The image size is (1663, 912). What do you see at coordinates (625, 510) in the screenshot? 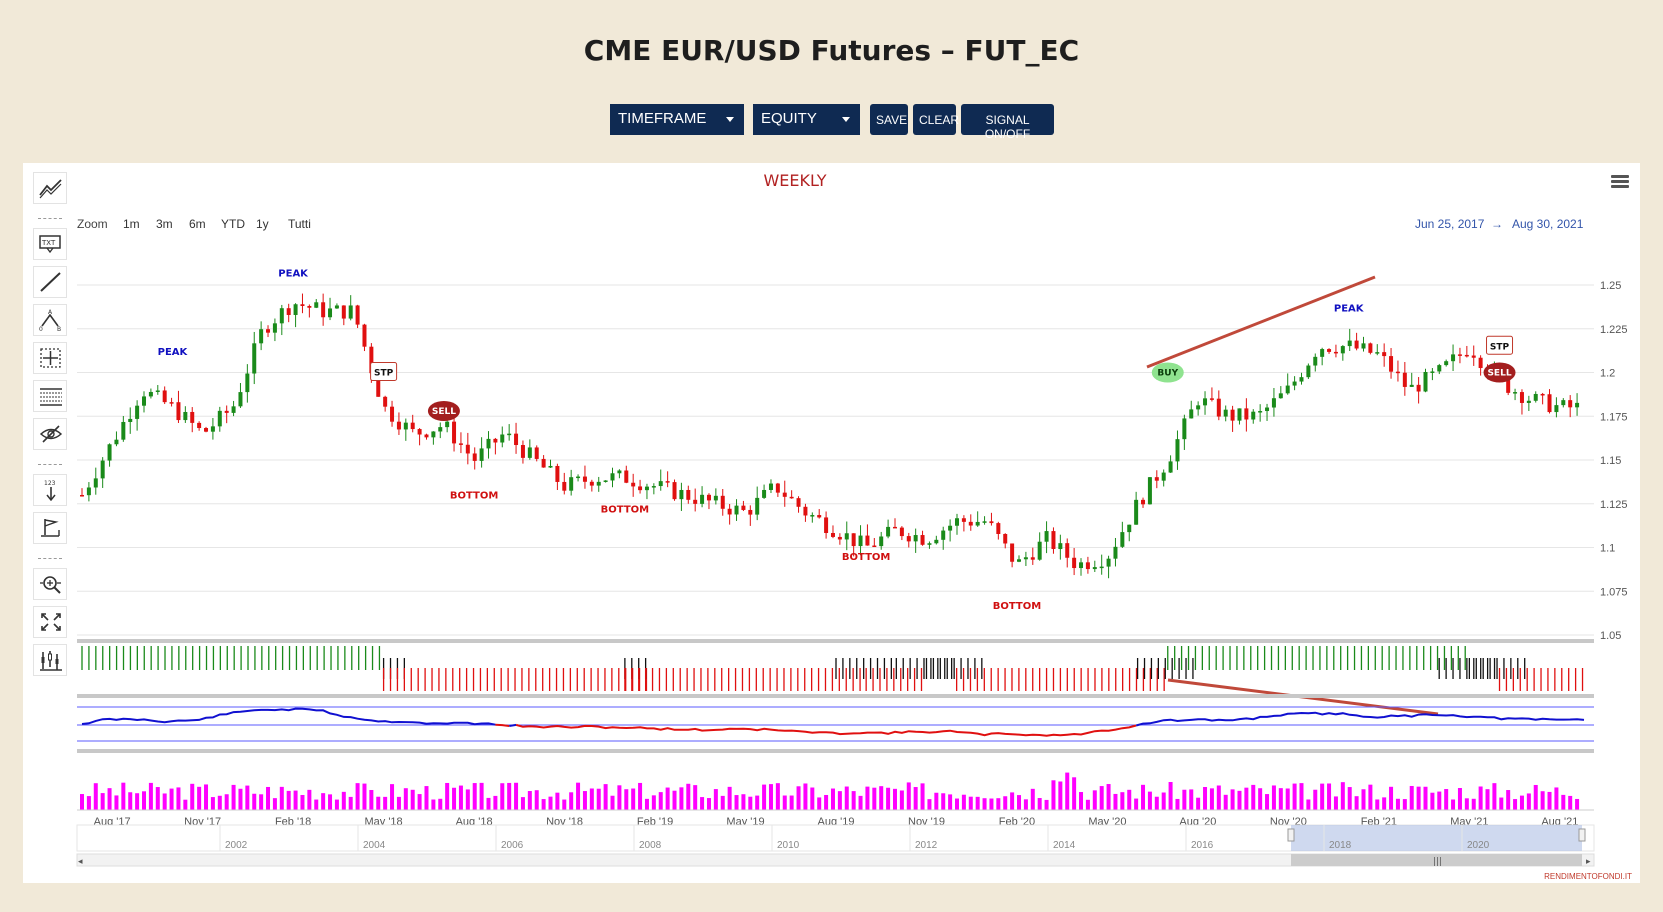
I see `annotation-bottom: BOTTOM` at bounding box center [625, 510].